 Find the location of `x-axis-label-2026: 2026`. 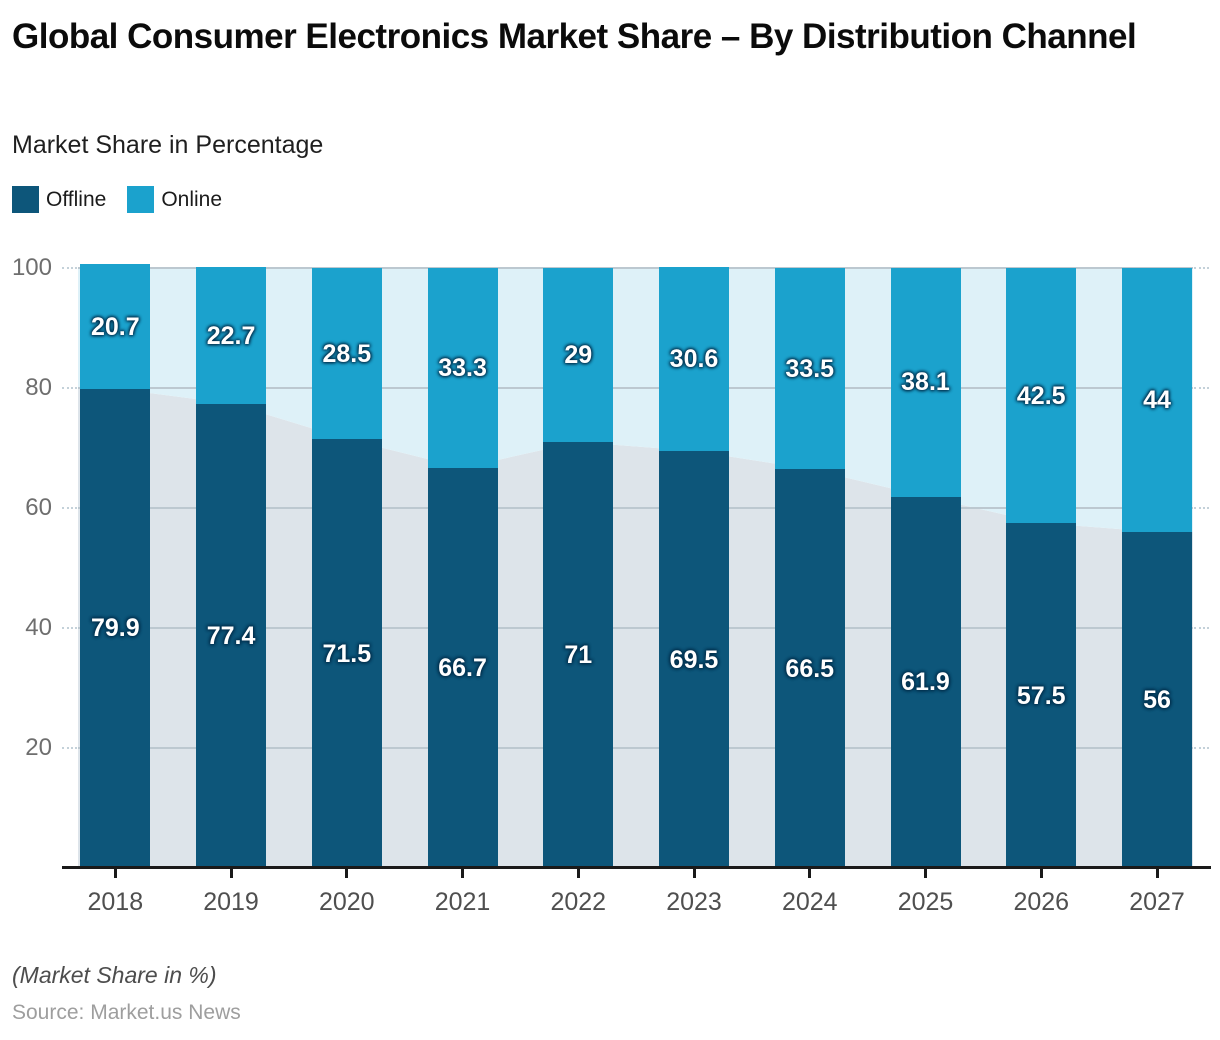

x-axis-label-2026: 2026 is located at coordinates (1041, 902).